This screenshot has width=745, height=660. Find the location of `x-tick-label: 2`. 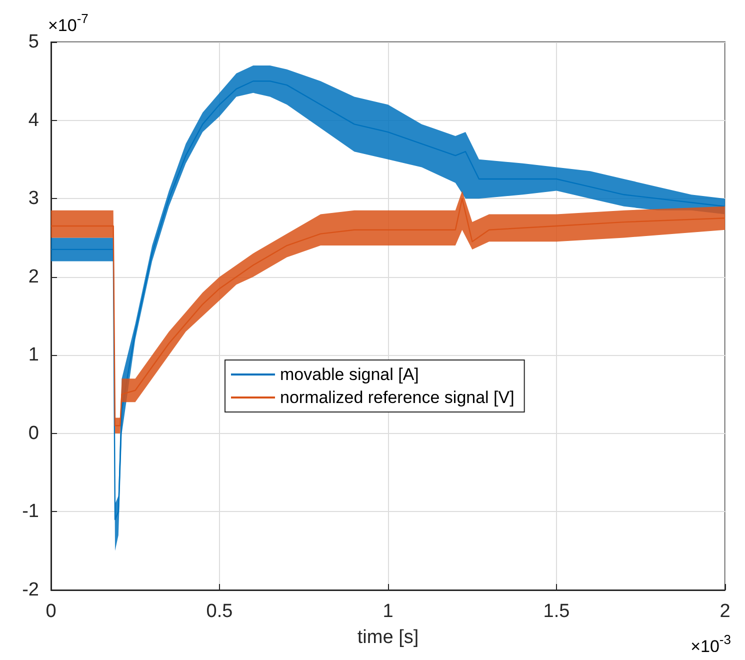

x-tick-label: 2 is located at coordinates (725, 611).